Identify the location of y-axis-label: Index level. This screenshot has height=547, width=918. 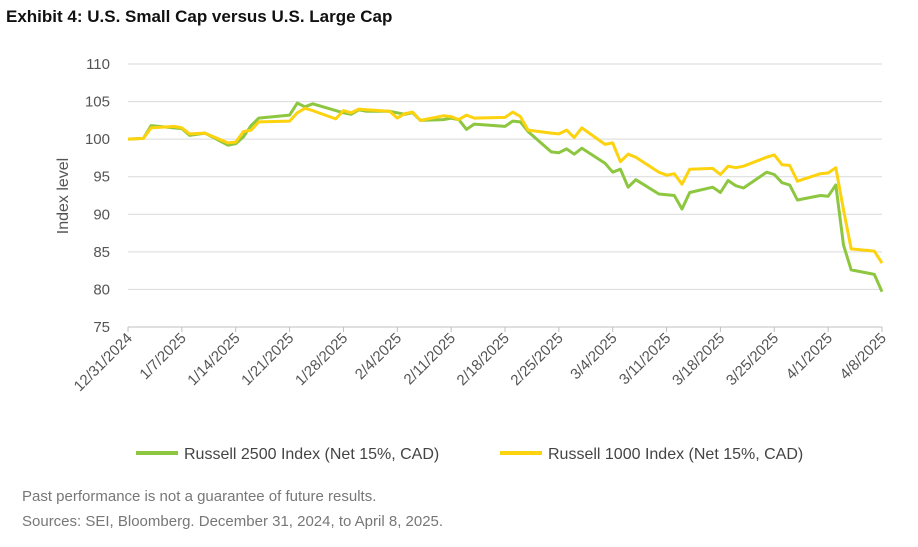
(63, 196).